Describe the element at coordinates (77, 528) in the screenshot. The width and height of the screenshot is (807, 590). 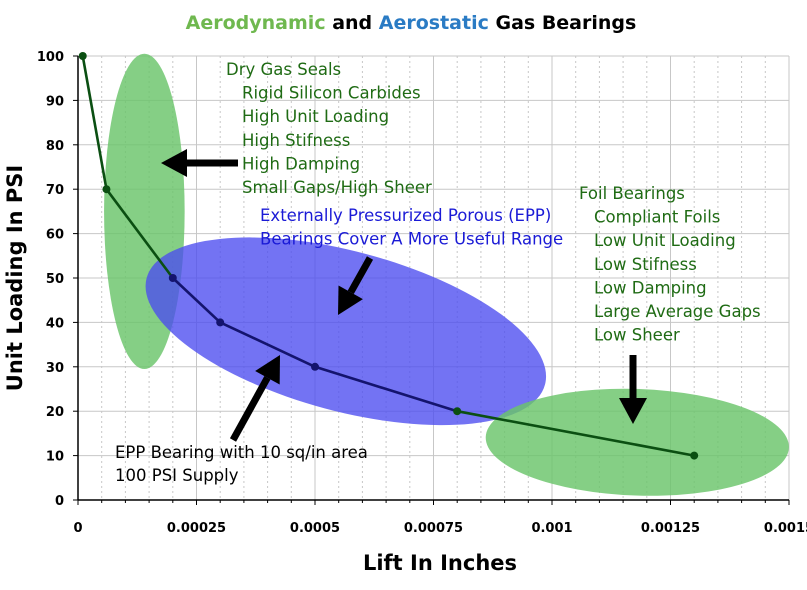
I see `x-tick-label-0: 0` at that location.